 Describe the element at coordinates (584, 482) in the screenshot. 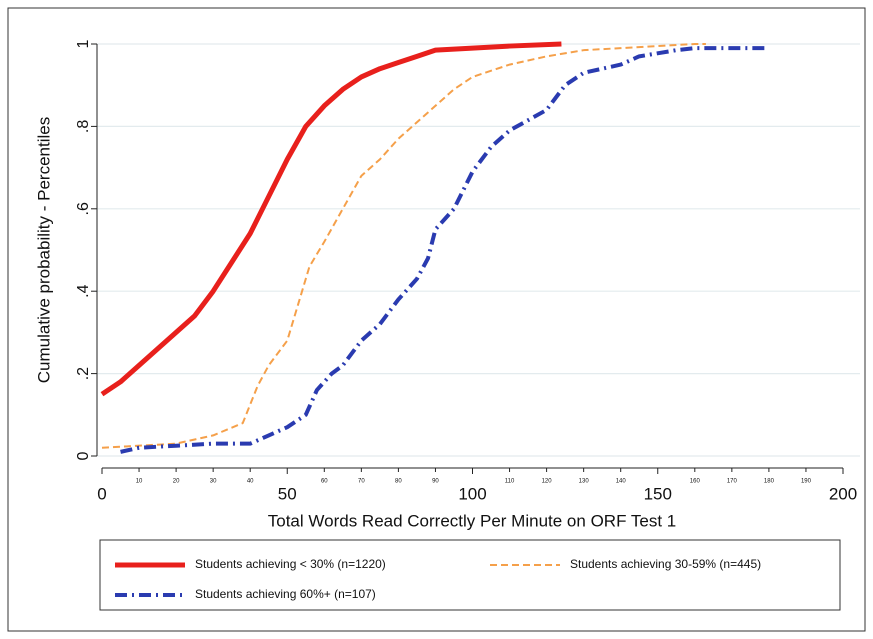

I see `x-minor-tick-label: 130` at that location.